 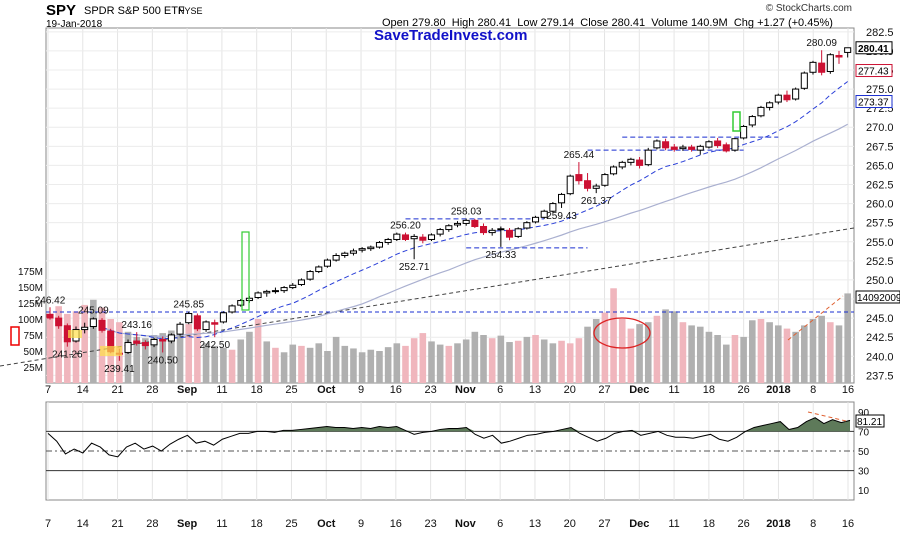 What do you see at coordinates (639, 524) in the screenshot?
I see `x-tick-label-bottom: Dec` at bounding box center [639, 524].